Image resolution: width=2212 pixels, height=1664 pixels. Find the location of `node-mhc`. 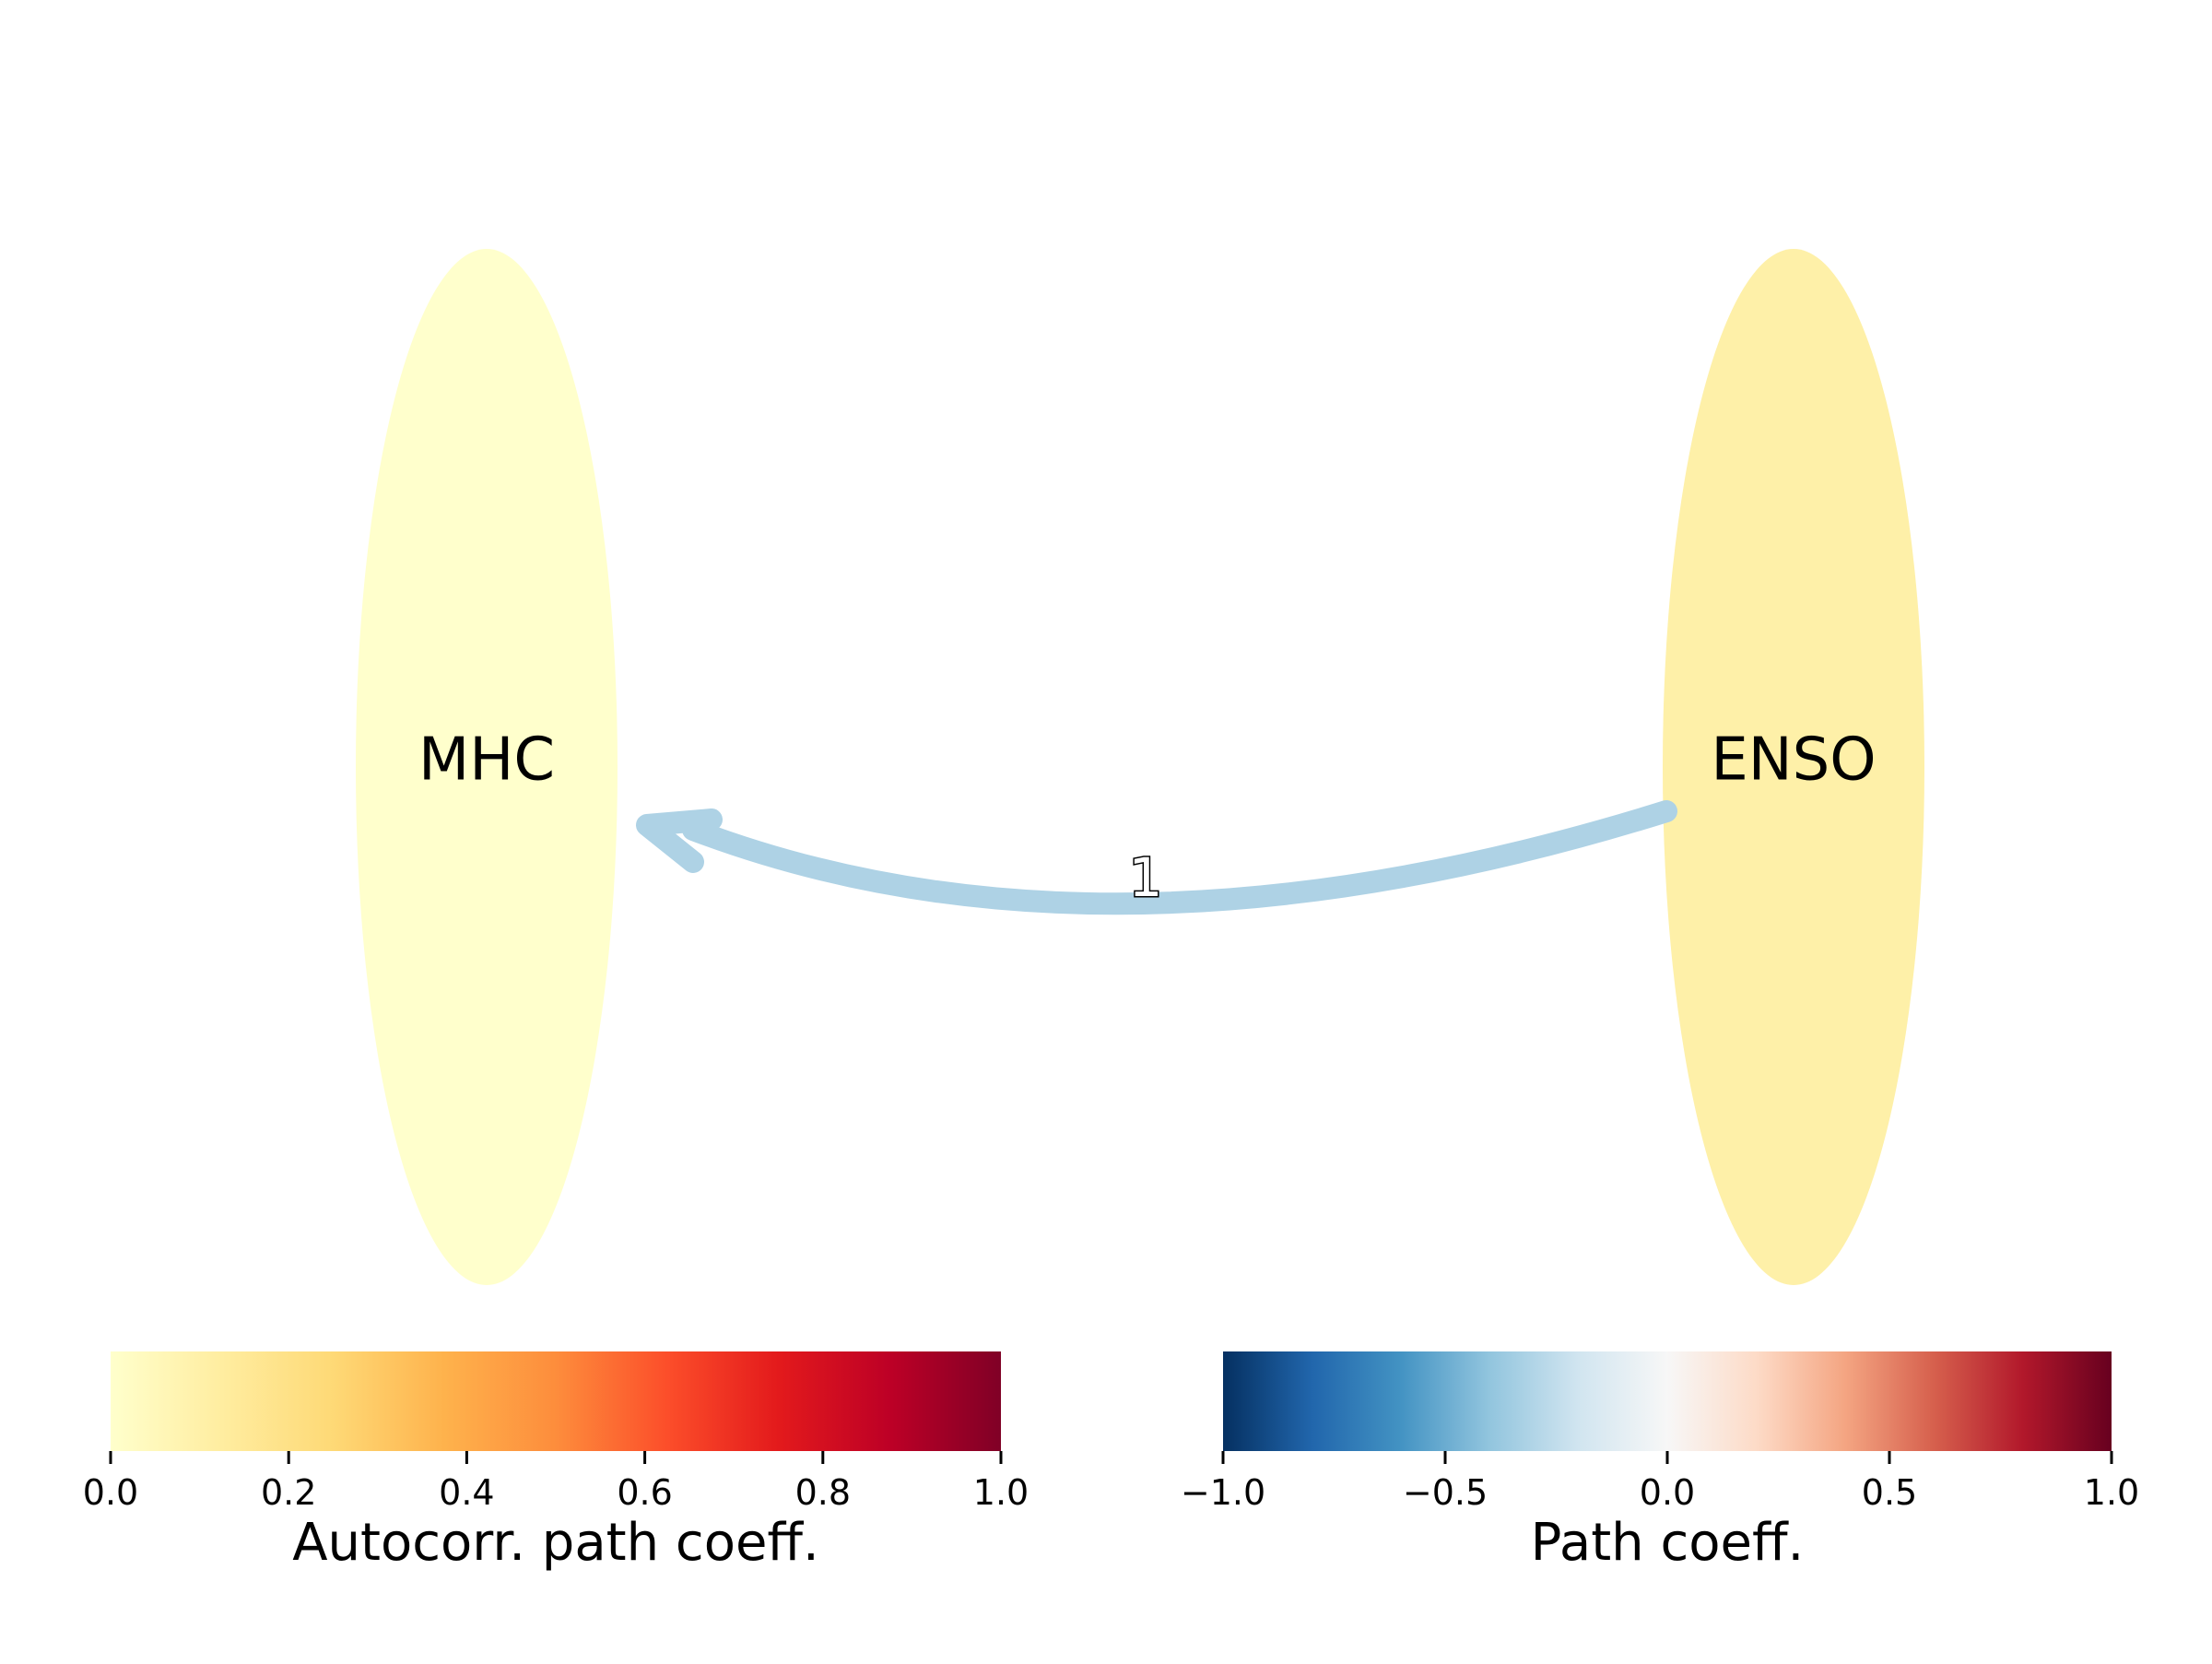

node-mhc is located at coordinates (487, 767).